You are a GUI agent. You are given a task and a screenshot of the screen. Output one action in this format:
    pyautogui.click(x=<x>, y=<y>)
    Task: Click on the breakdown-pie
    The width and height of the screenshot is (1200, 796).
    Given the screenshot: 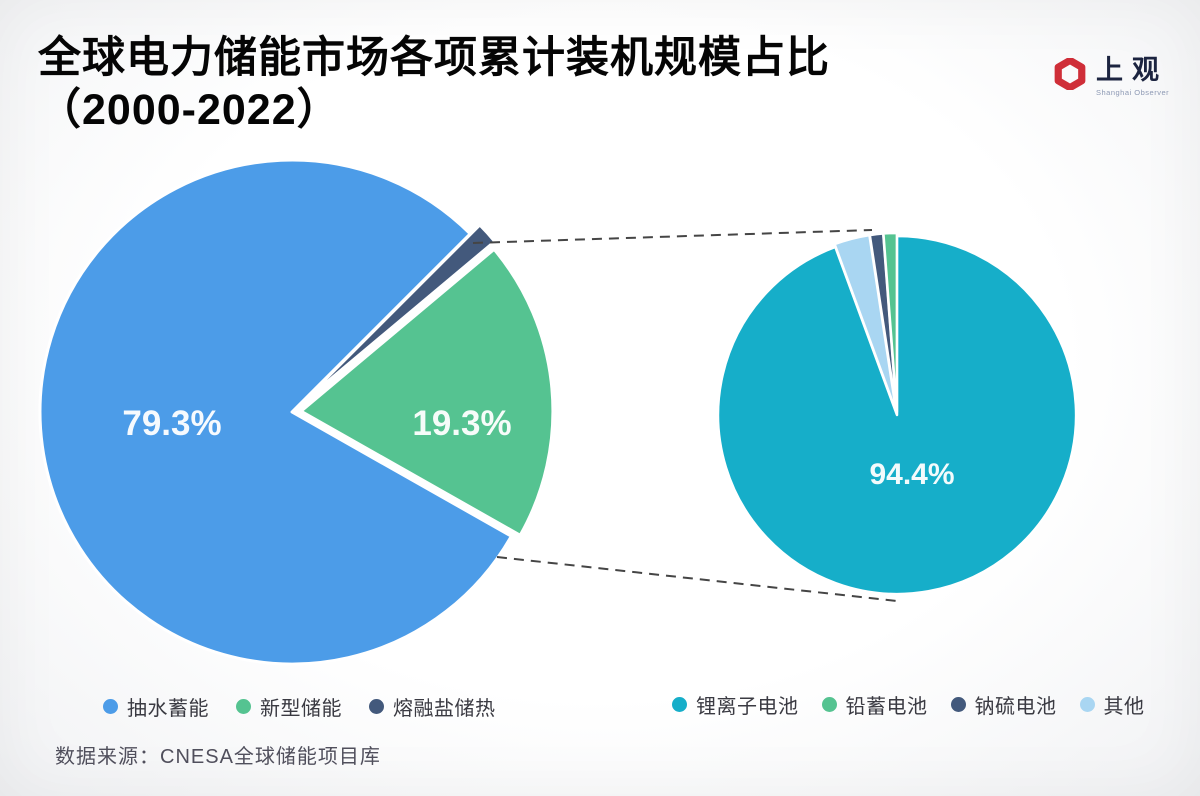 What is the action you would take?
    pyautogui.click(x=897, y=413)
    